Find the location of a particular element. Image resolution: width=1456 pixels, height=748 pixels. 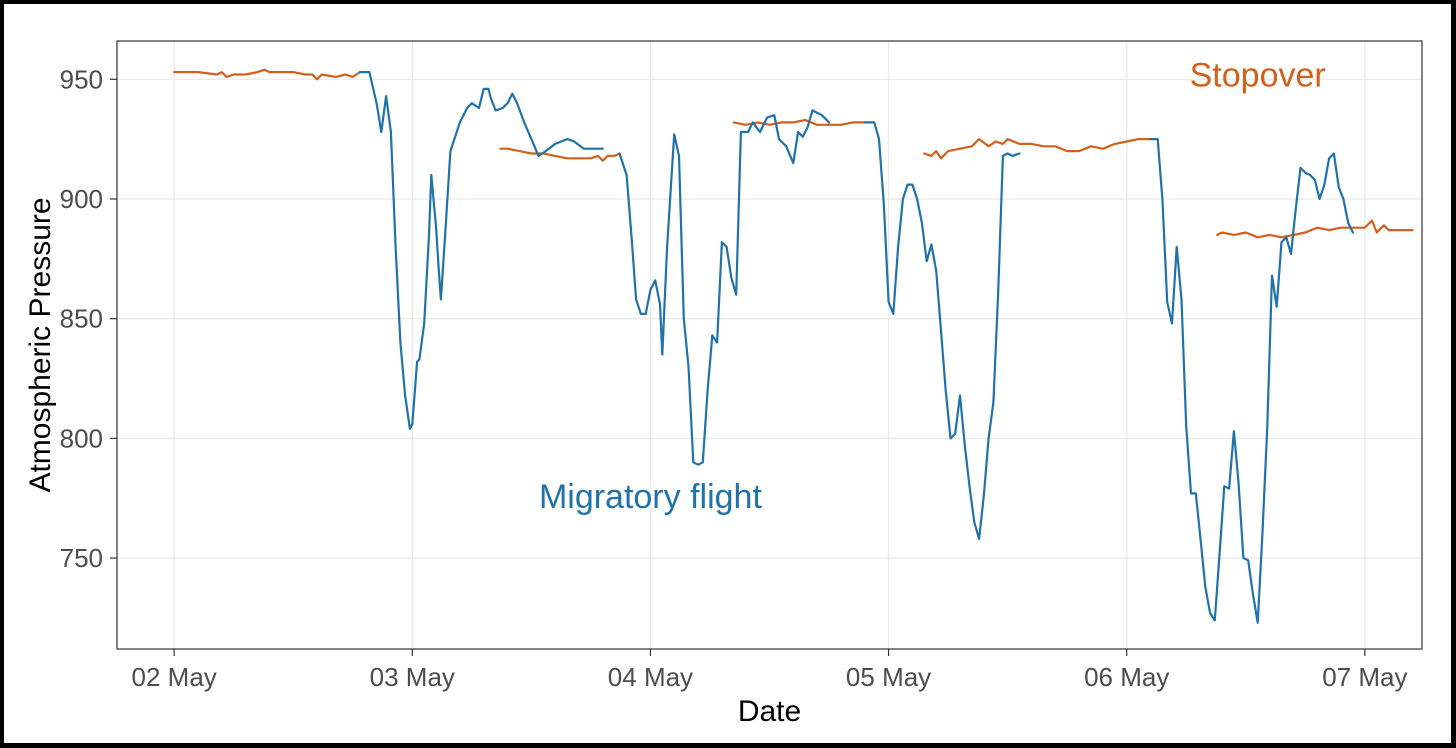

y-tick-label: 950 is located at coordinates (81, 79).